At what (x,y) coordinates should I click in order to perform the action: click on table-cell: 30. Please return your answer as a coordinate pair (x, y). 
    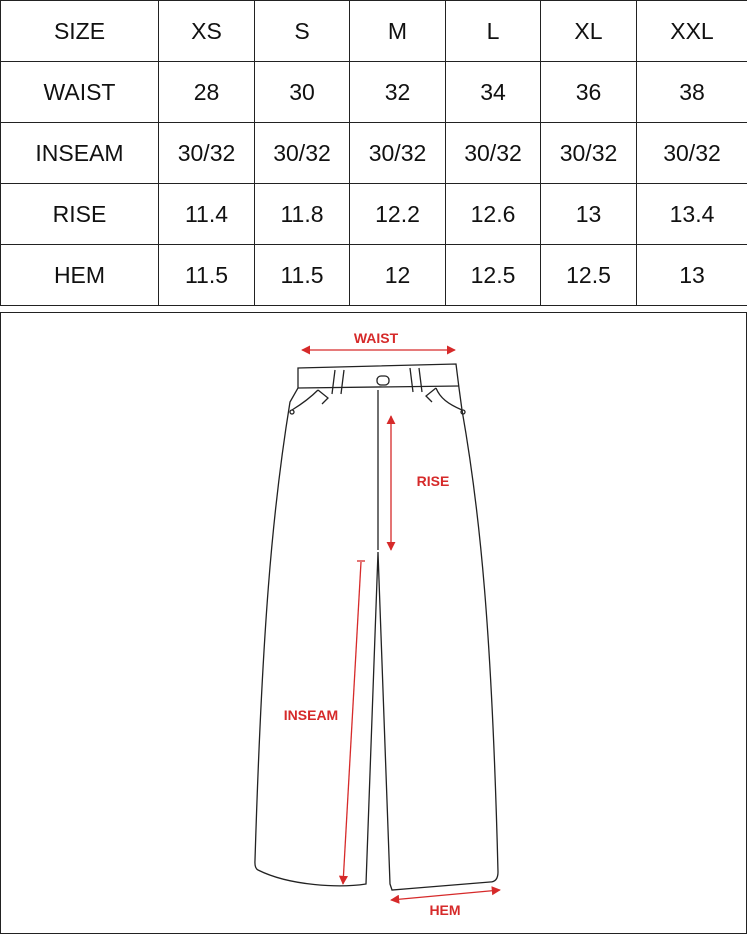
    Looking at the image, I should click on (302, 92).